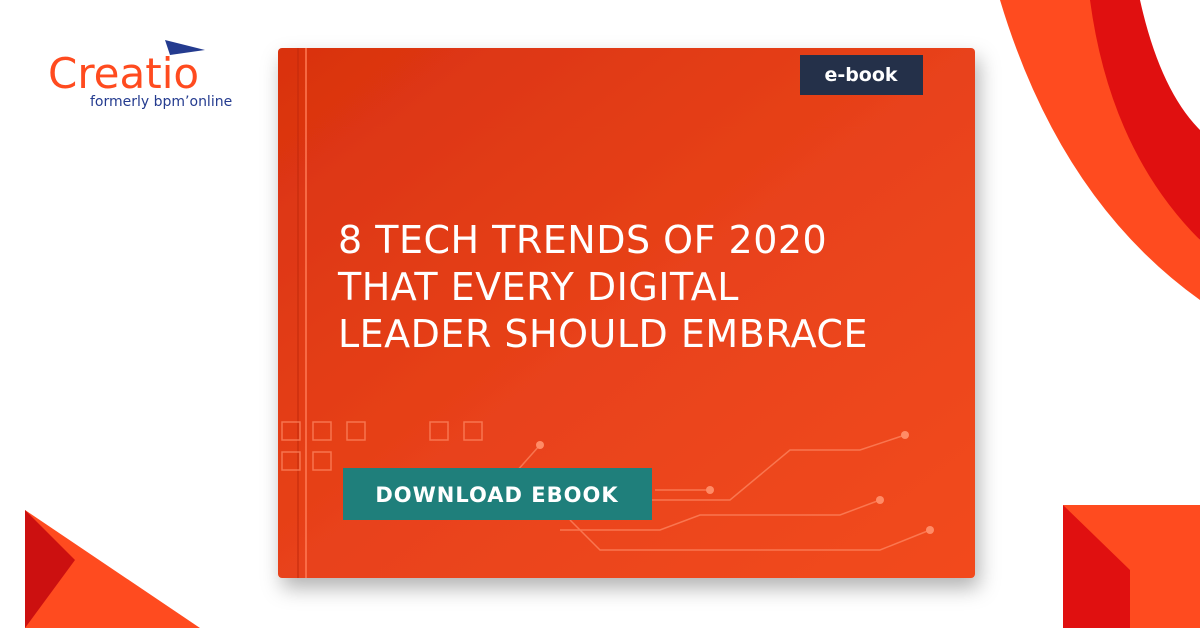  Describe the element at coordinates (161, 102) in the screenshot. I see `logo-tagline: formerly bpm’online` at that location.